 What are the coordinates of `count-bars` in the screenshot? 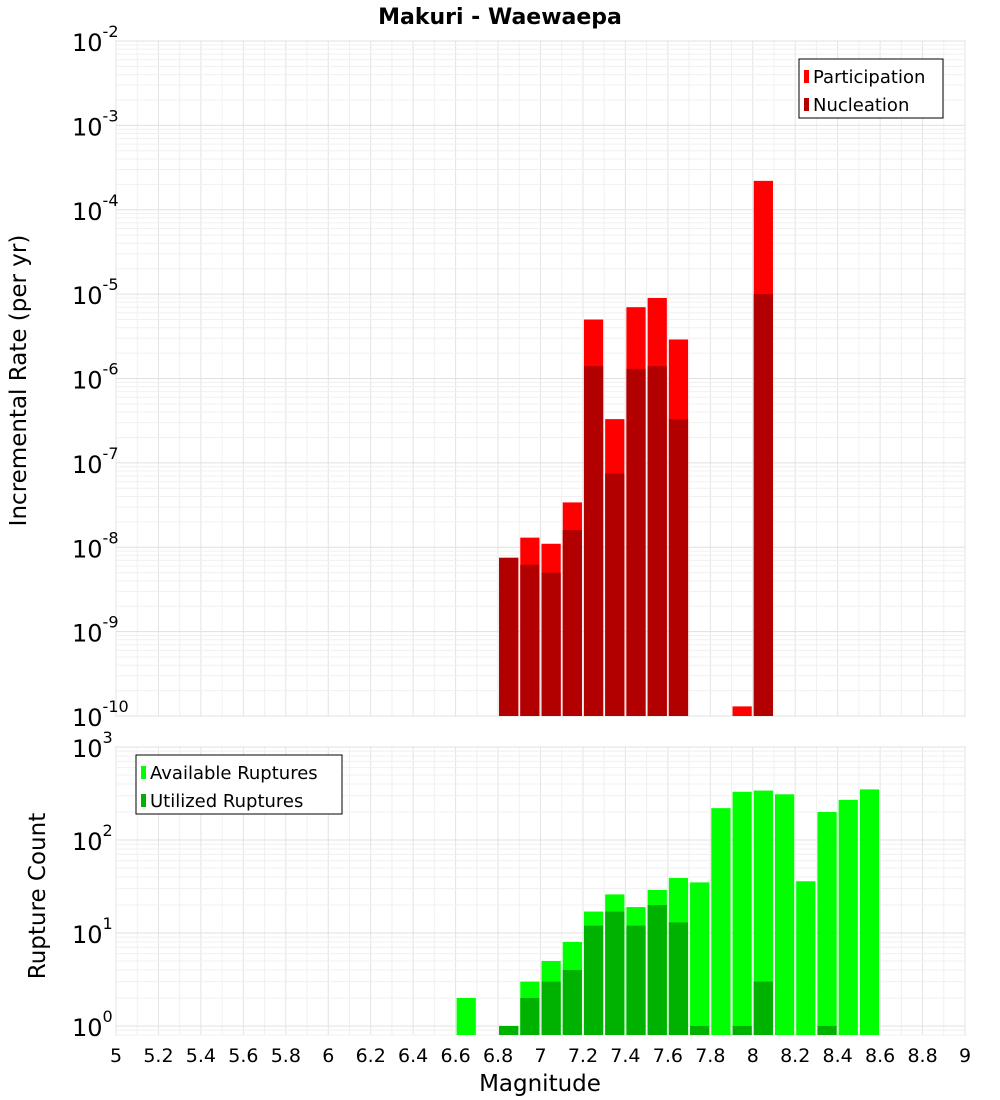 It's located at (668, 912).